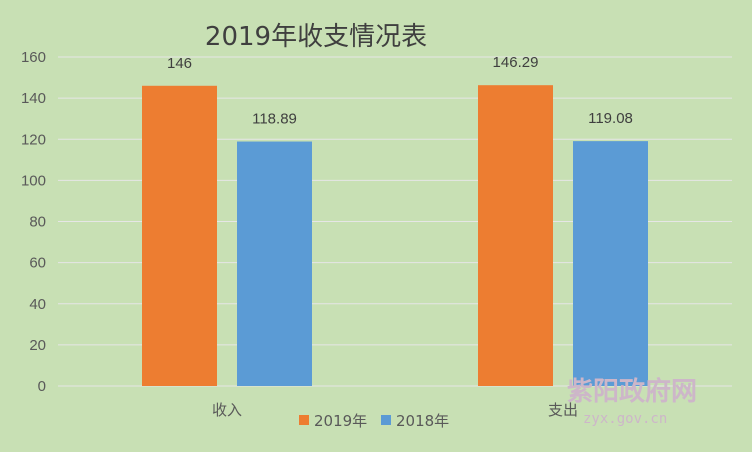  What do you see at coordinates (227, 410) in the screenshot?
I see `category-label: 收入` at bounding box center [227, 410].